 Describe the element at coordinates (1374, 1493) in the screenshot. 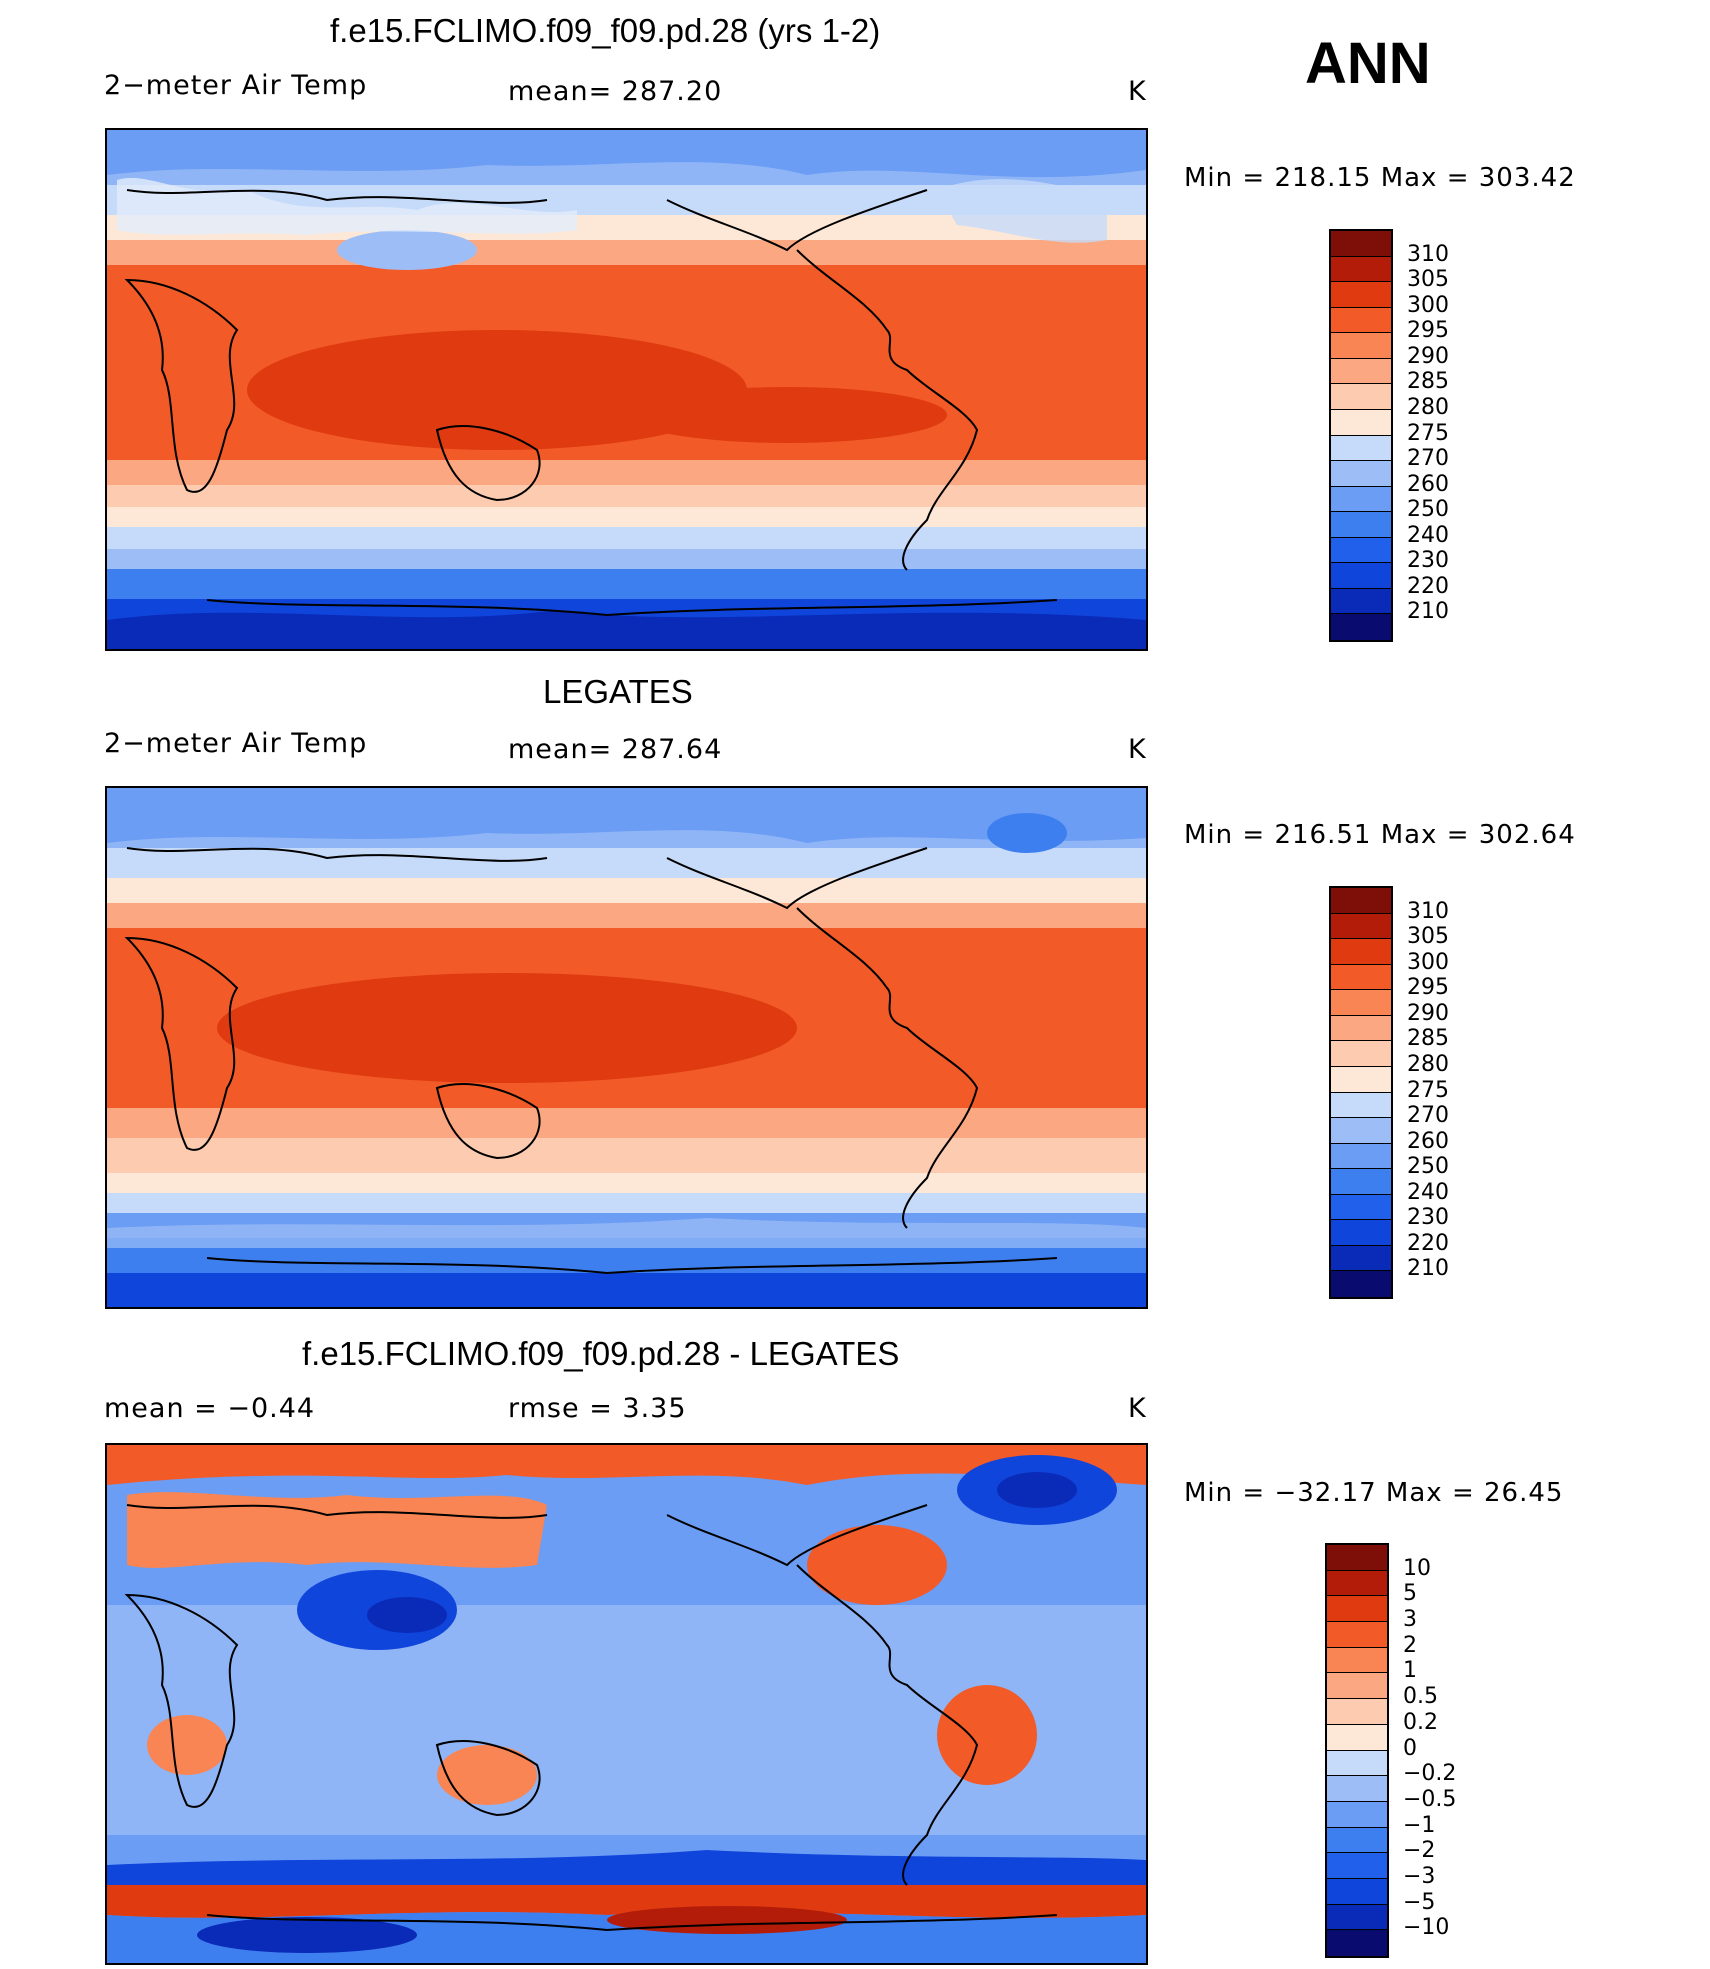

I see `panel-3-min-max: Min = −32.17 Max = 26.45` at that location.